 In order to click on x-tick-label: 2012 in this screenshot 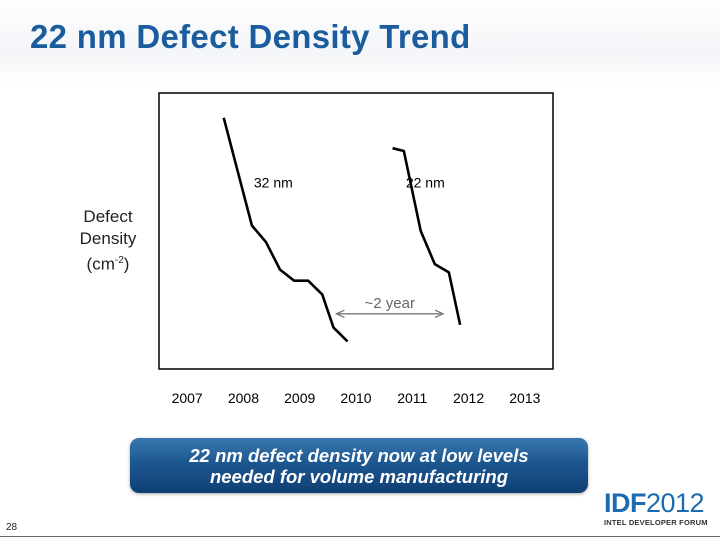, I will do `click(468, 398)`.